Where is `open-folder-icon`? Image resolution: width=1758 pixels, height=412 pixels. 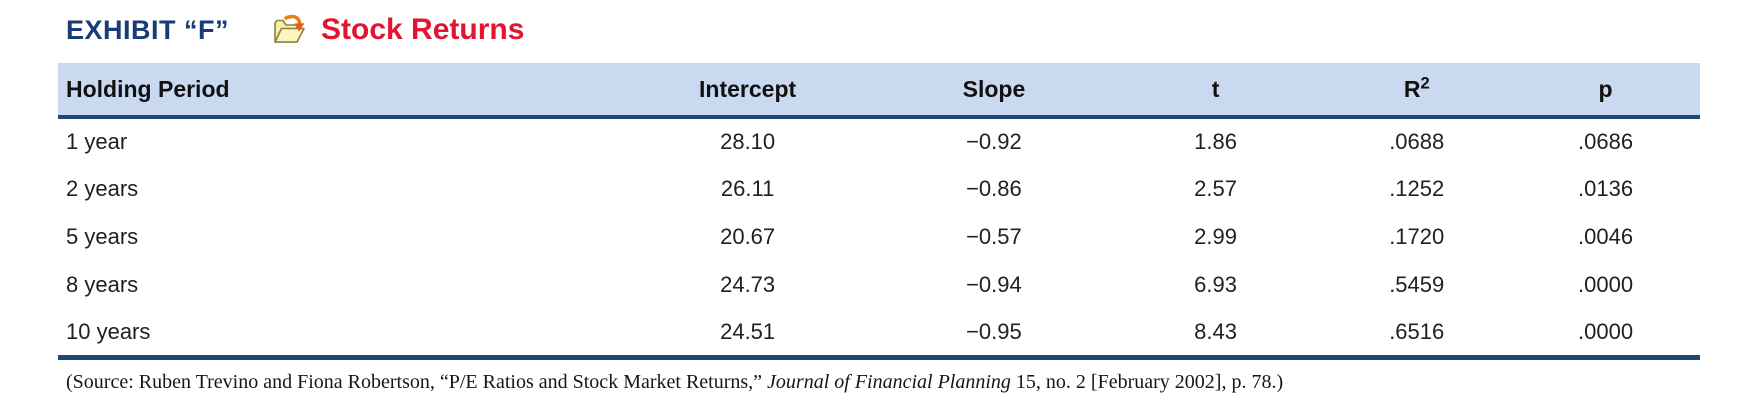
open-folder-icon is located at coordinates (290, 30).